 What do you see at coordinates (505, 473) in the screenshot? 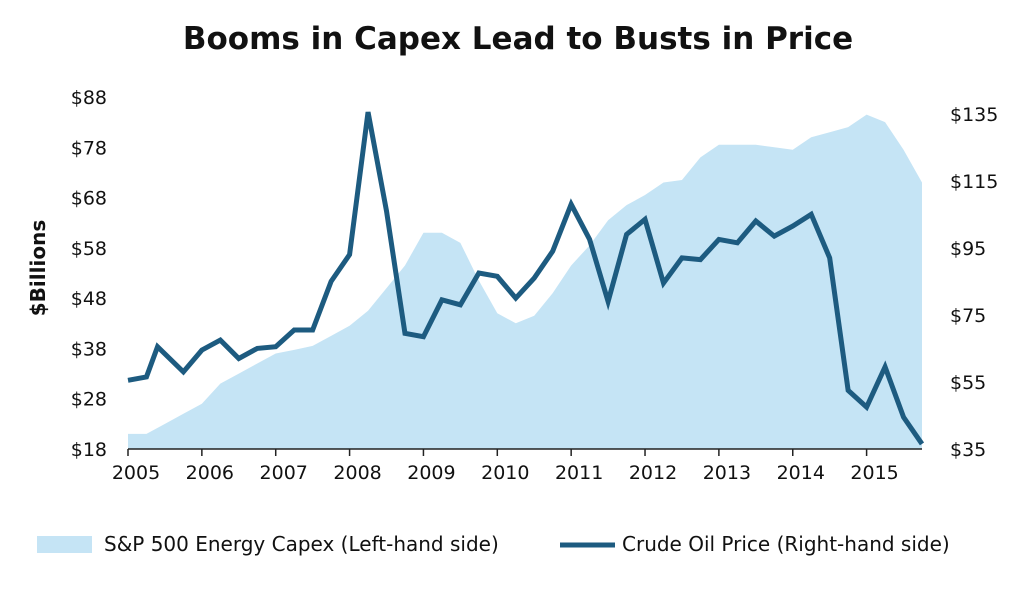
I see `x-tick-label: 2010` at bounding box center [505, 473].